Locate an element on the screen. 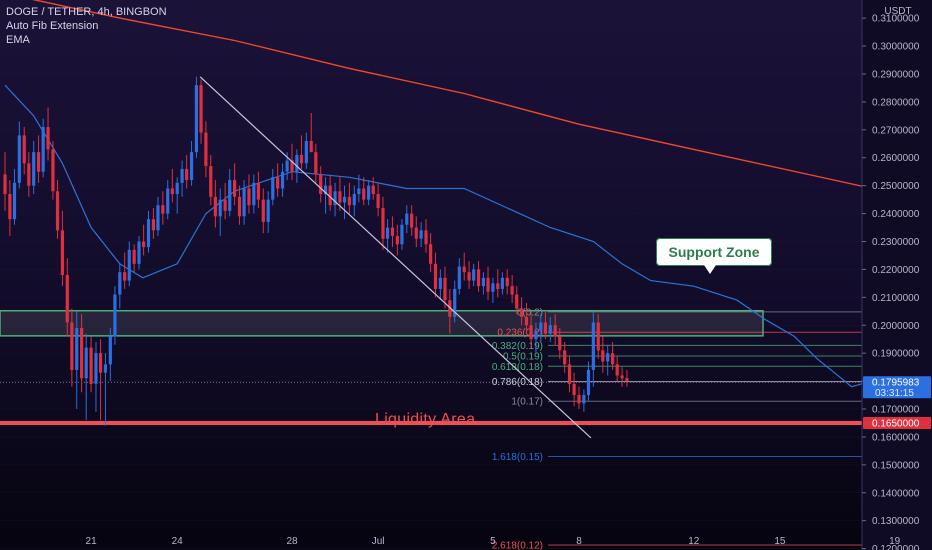  price-tick-label: 0.2100000 is located at coordinates (896, 298).